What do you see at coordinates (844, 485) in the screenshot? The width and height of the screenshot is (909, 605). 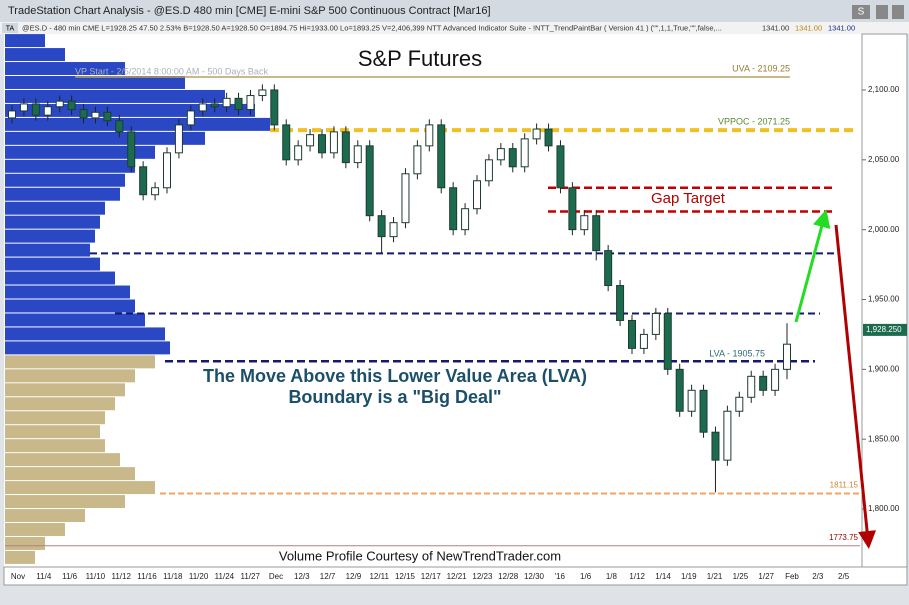 I see `level-label: 1811.15` at bounding box center [844, 485].